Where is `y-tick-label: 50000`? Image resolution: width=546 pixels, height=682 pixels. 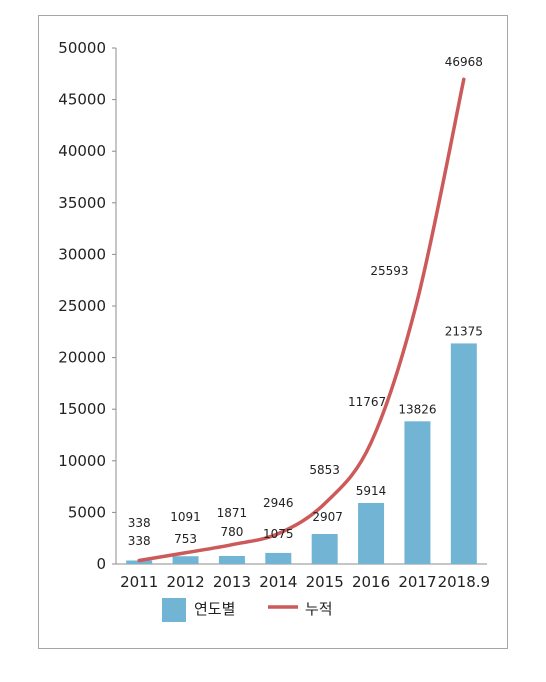 y-tick-label: 50000 is located at coordinates (82, 48).